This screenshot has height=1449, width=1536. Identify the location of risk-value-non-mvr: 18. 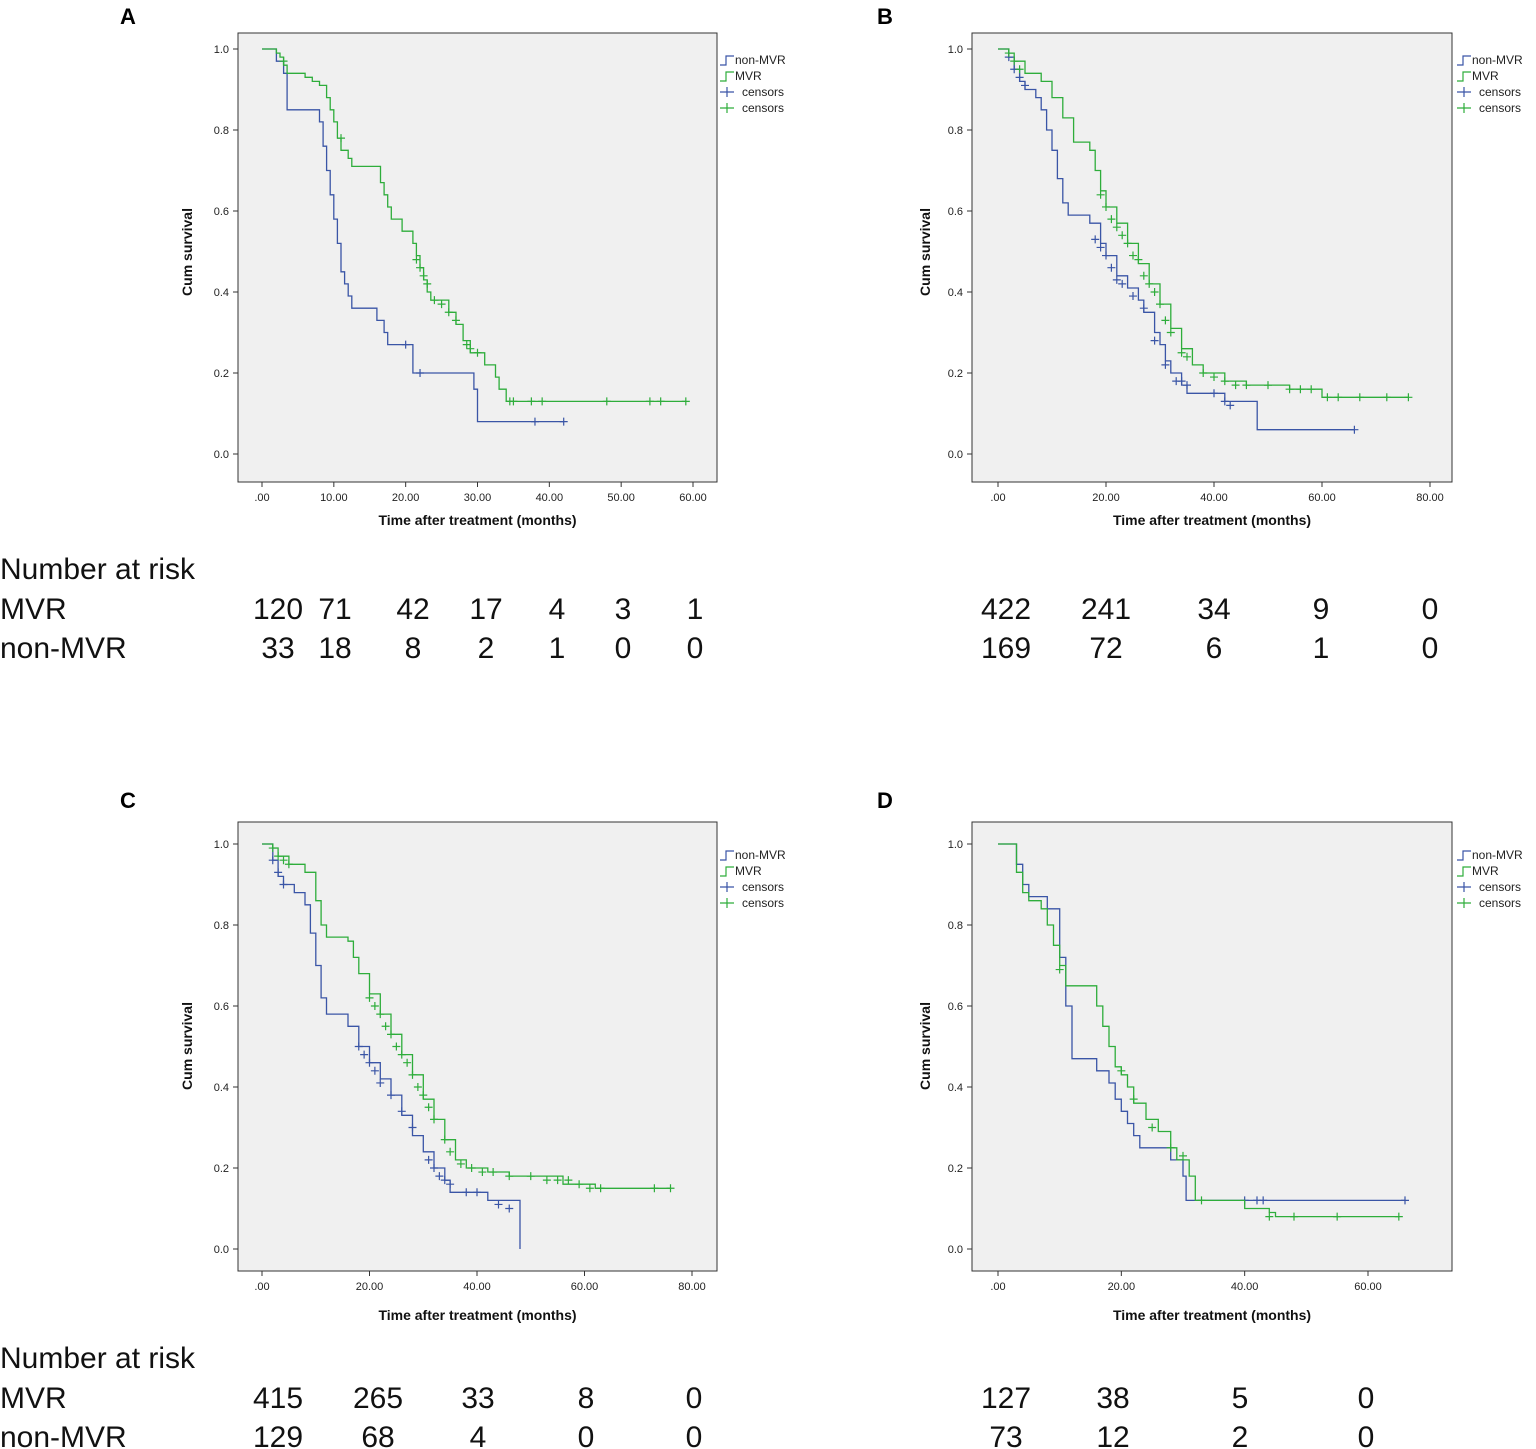
(334, 648).